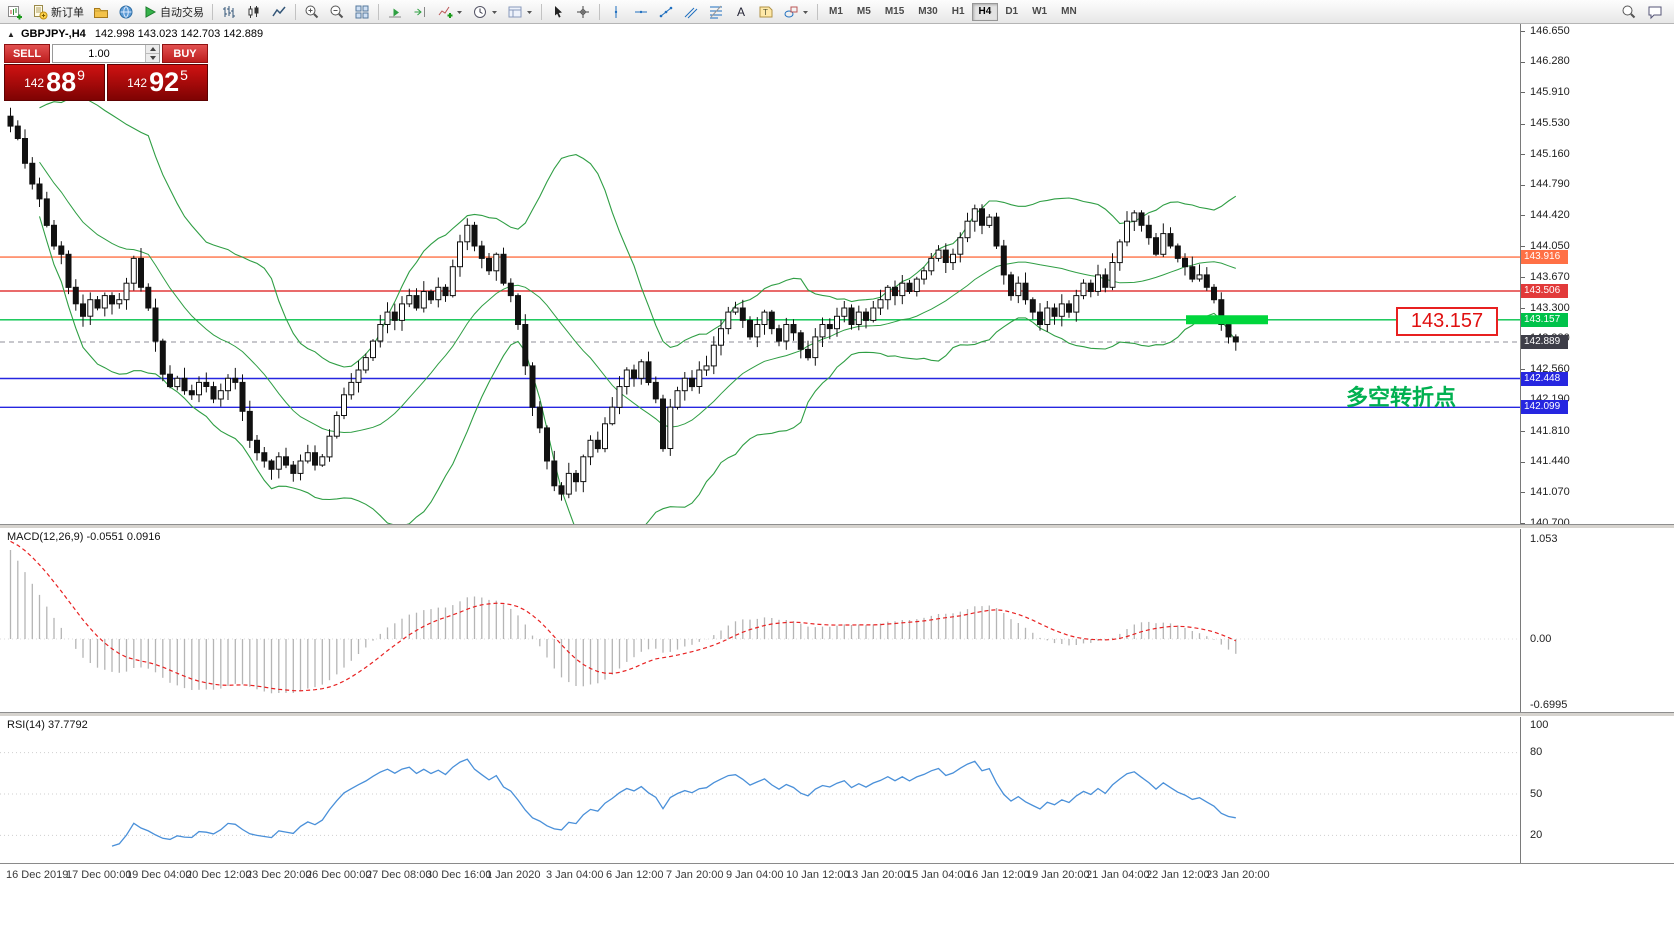  I want to click on volume-down-button, so click(152, 57).